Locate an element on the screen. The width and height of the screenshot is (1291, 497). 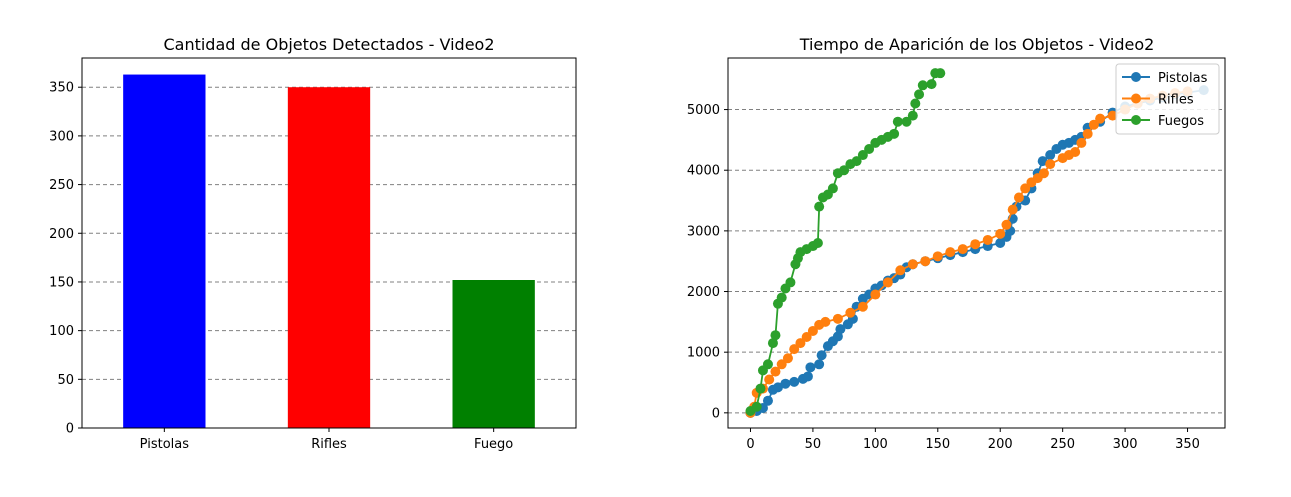
bar-ytick-label: 200 is located at coordinates (61, 234).